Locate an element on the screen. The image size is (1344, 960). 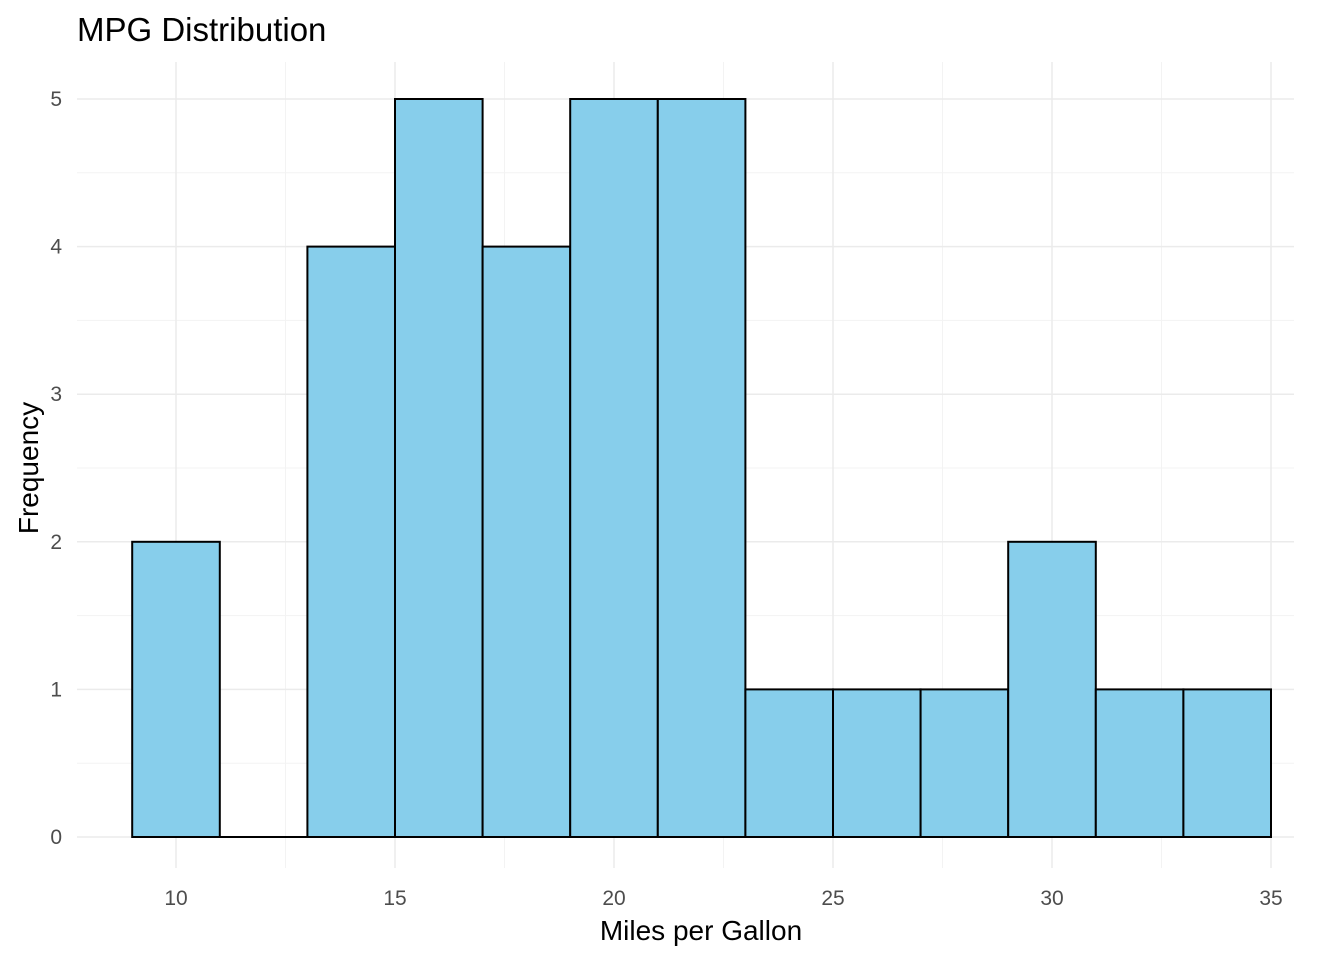
y-tick-label: 4 is located at coordinates (56, 247).